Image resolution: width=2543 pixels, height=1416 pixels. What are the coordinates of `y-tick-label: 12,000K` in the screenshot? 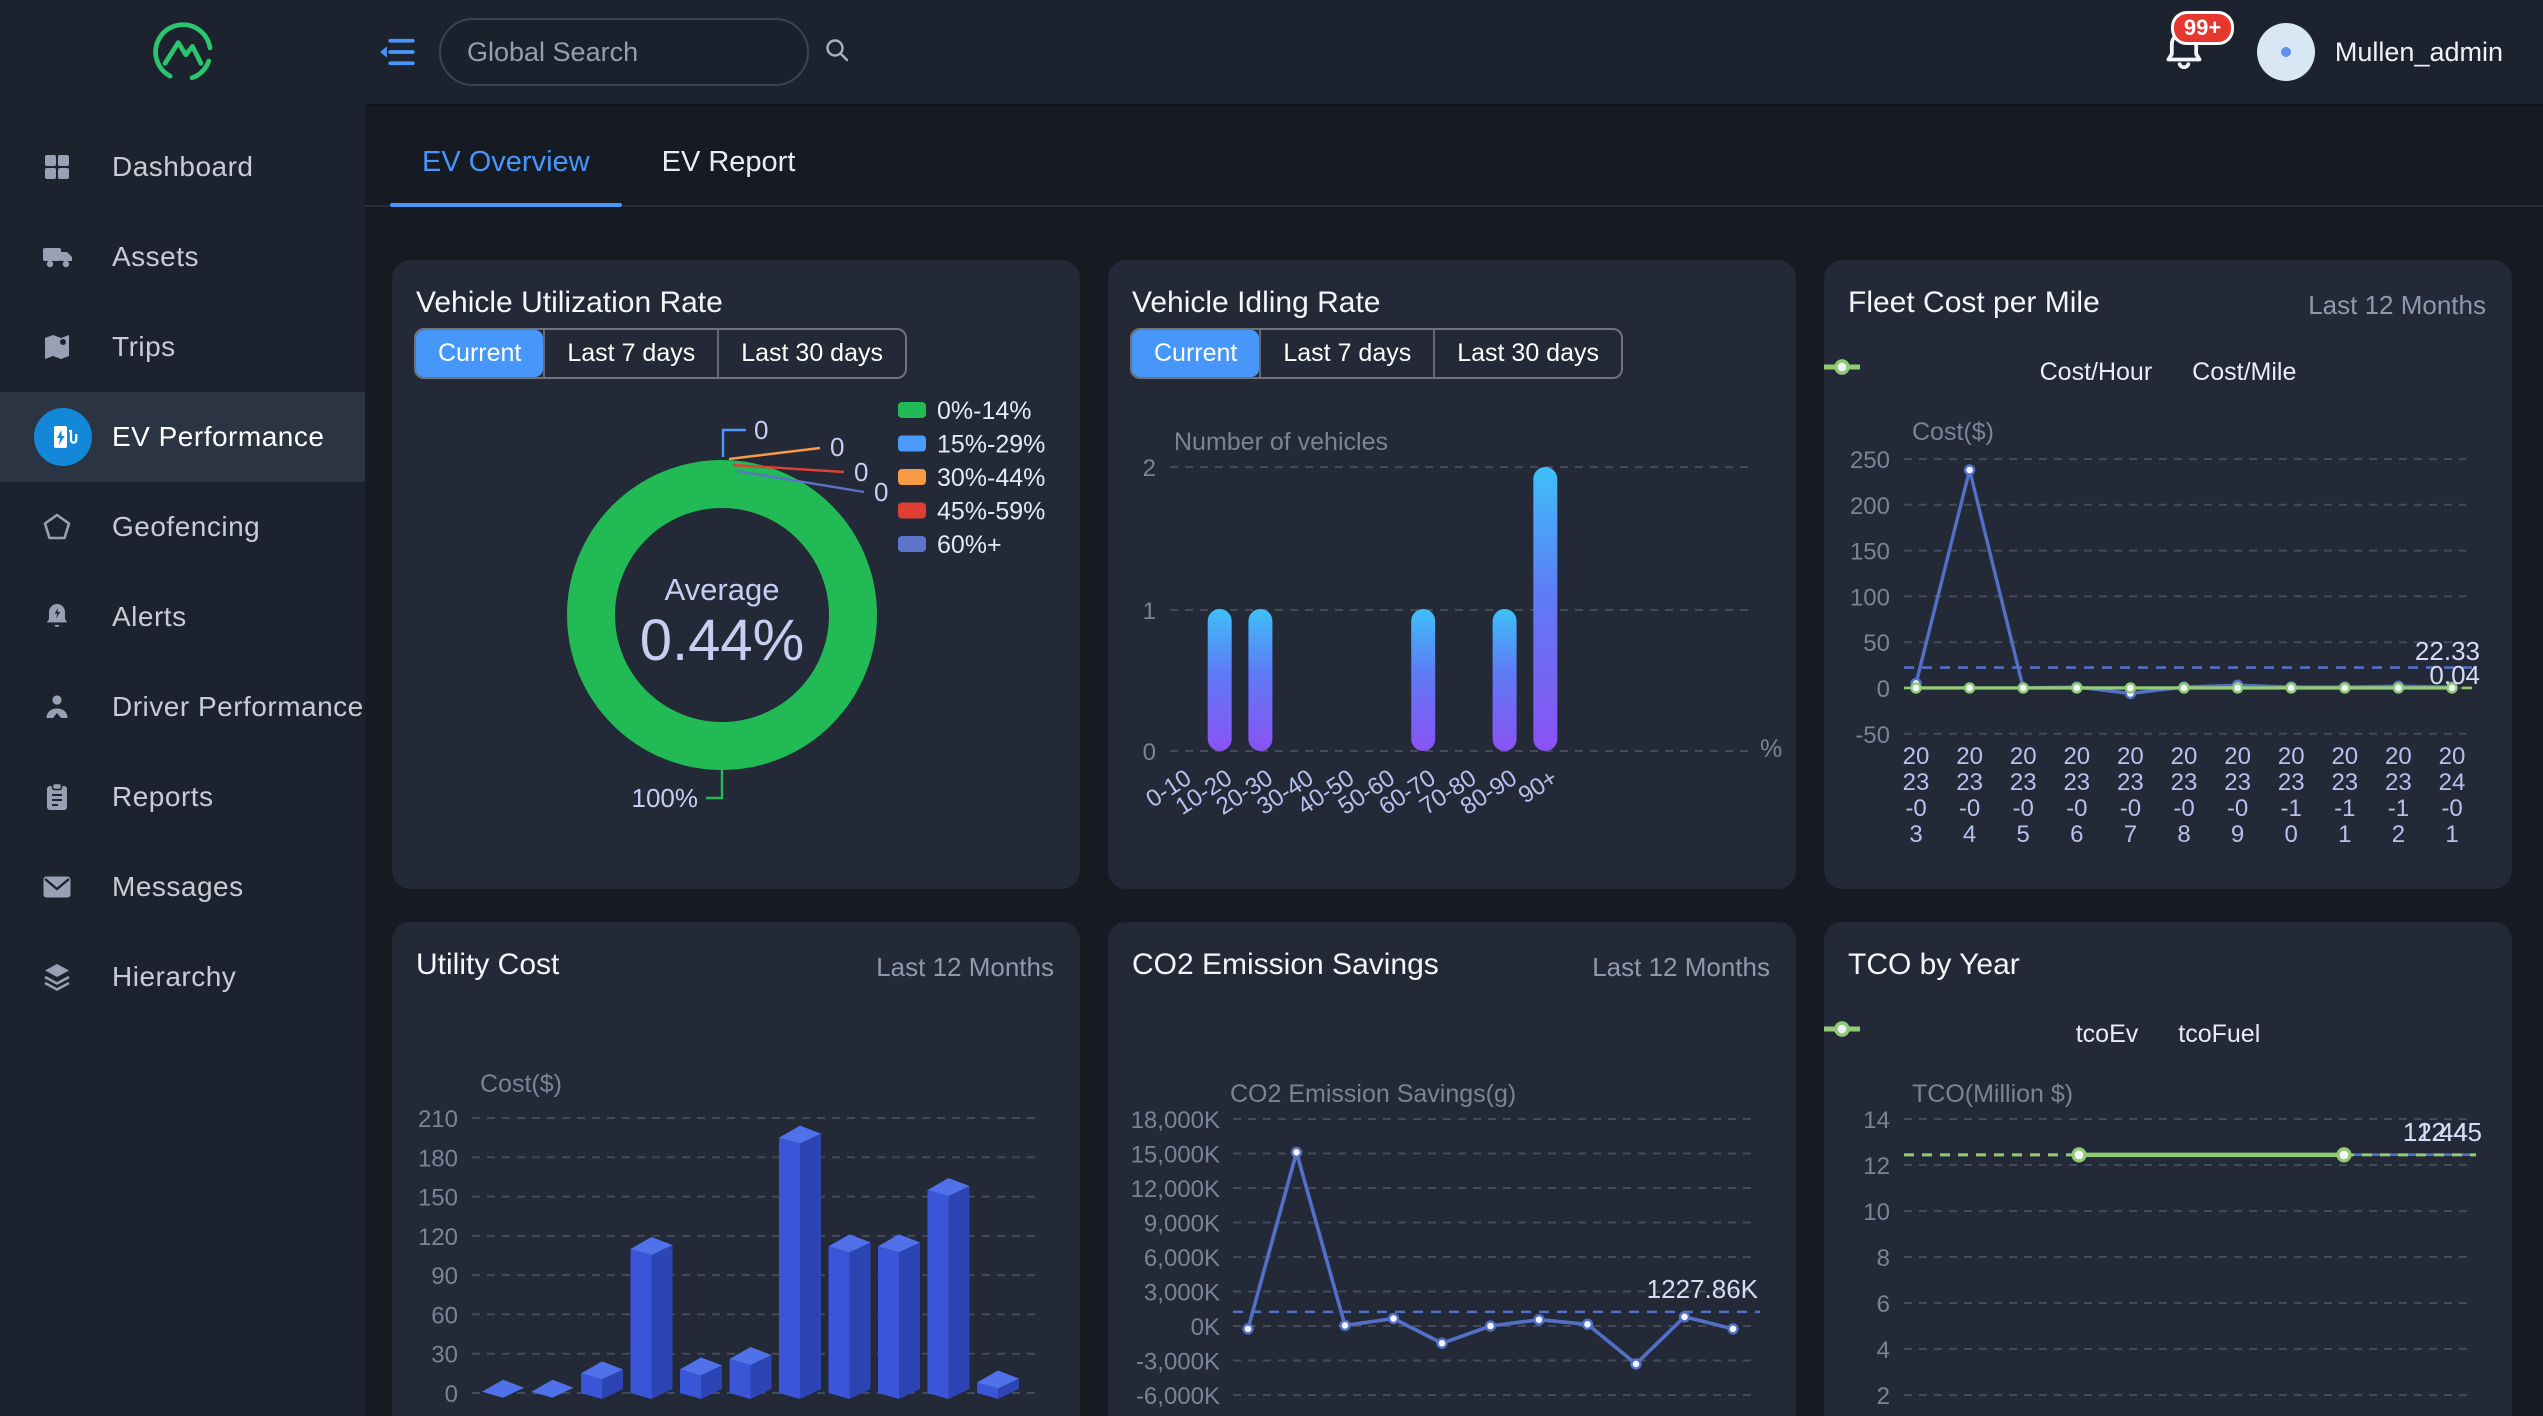 It's located at (1175, 1189).